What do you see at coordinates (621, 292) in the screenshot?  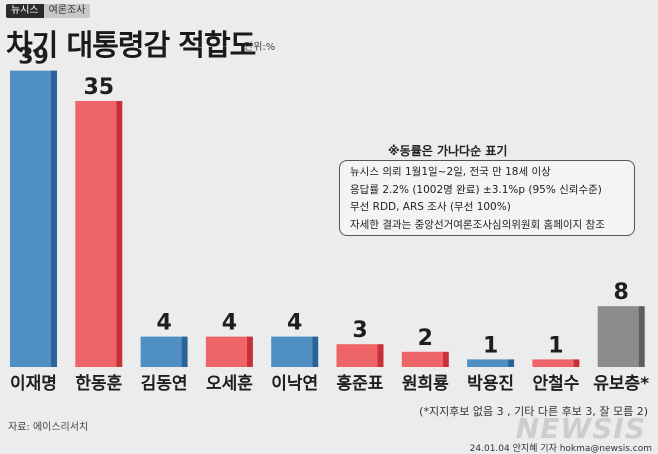 I see `value-label: 8` at bounding box center [621, 292].